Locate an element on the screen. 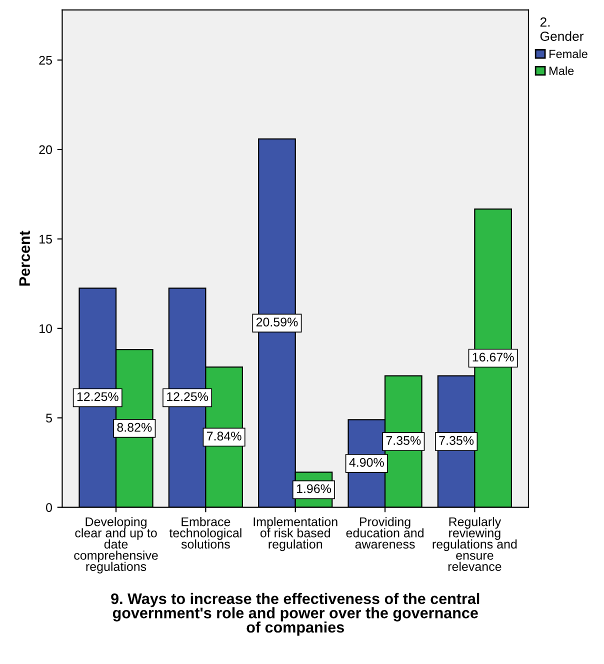 This screenshot has height=664, width=604. x-tick-label: Implementation of risk based regulation is located at coordinates (296, 534).